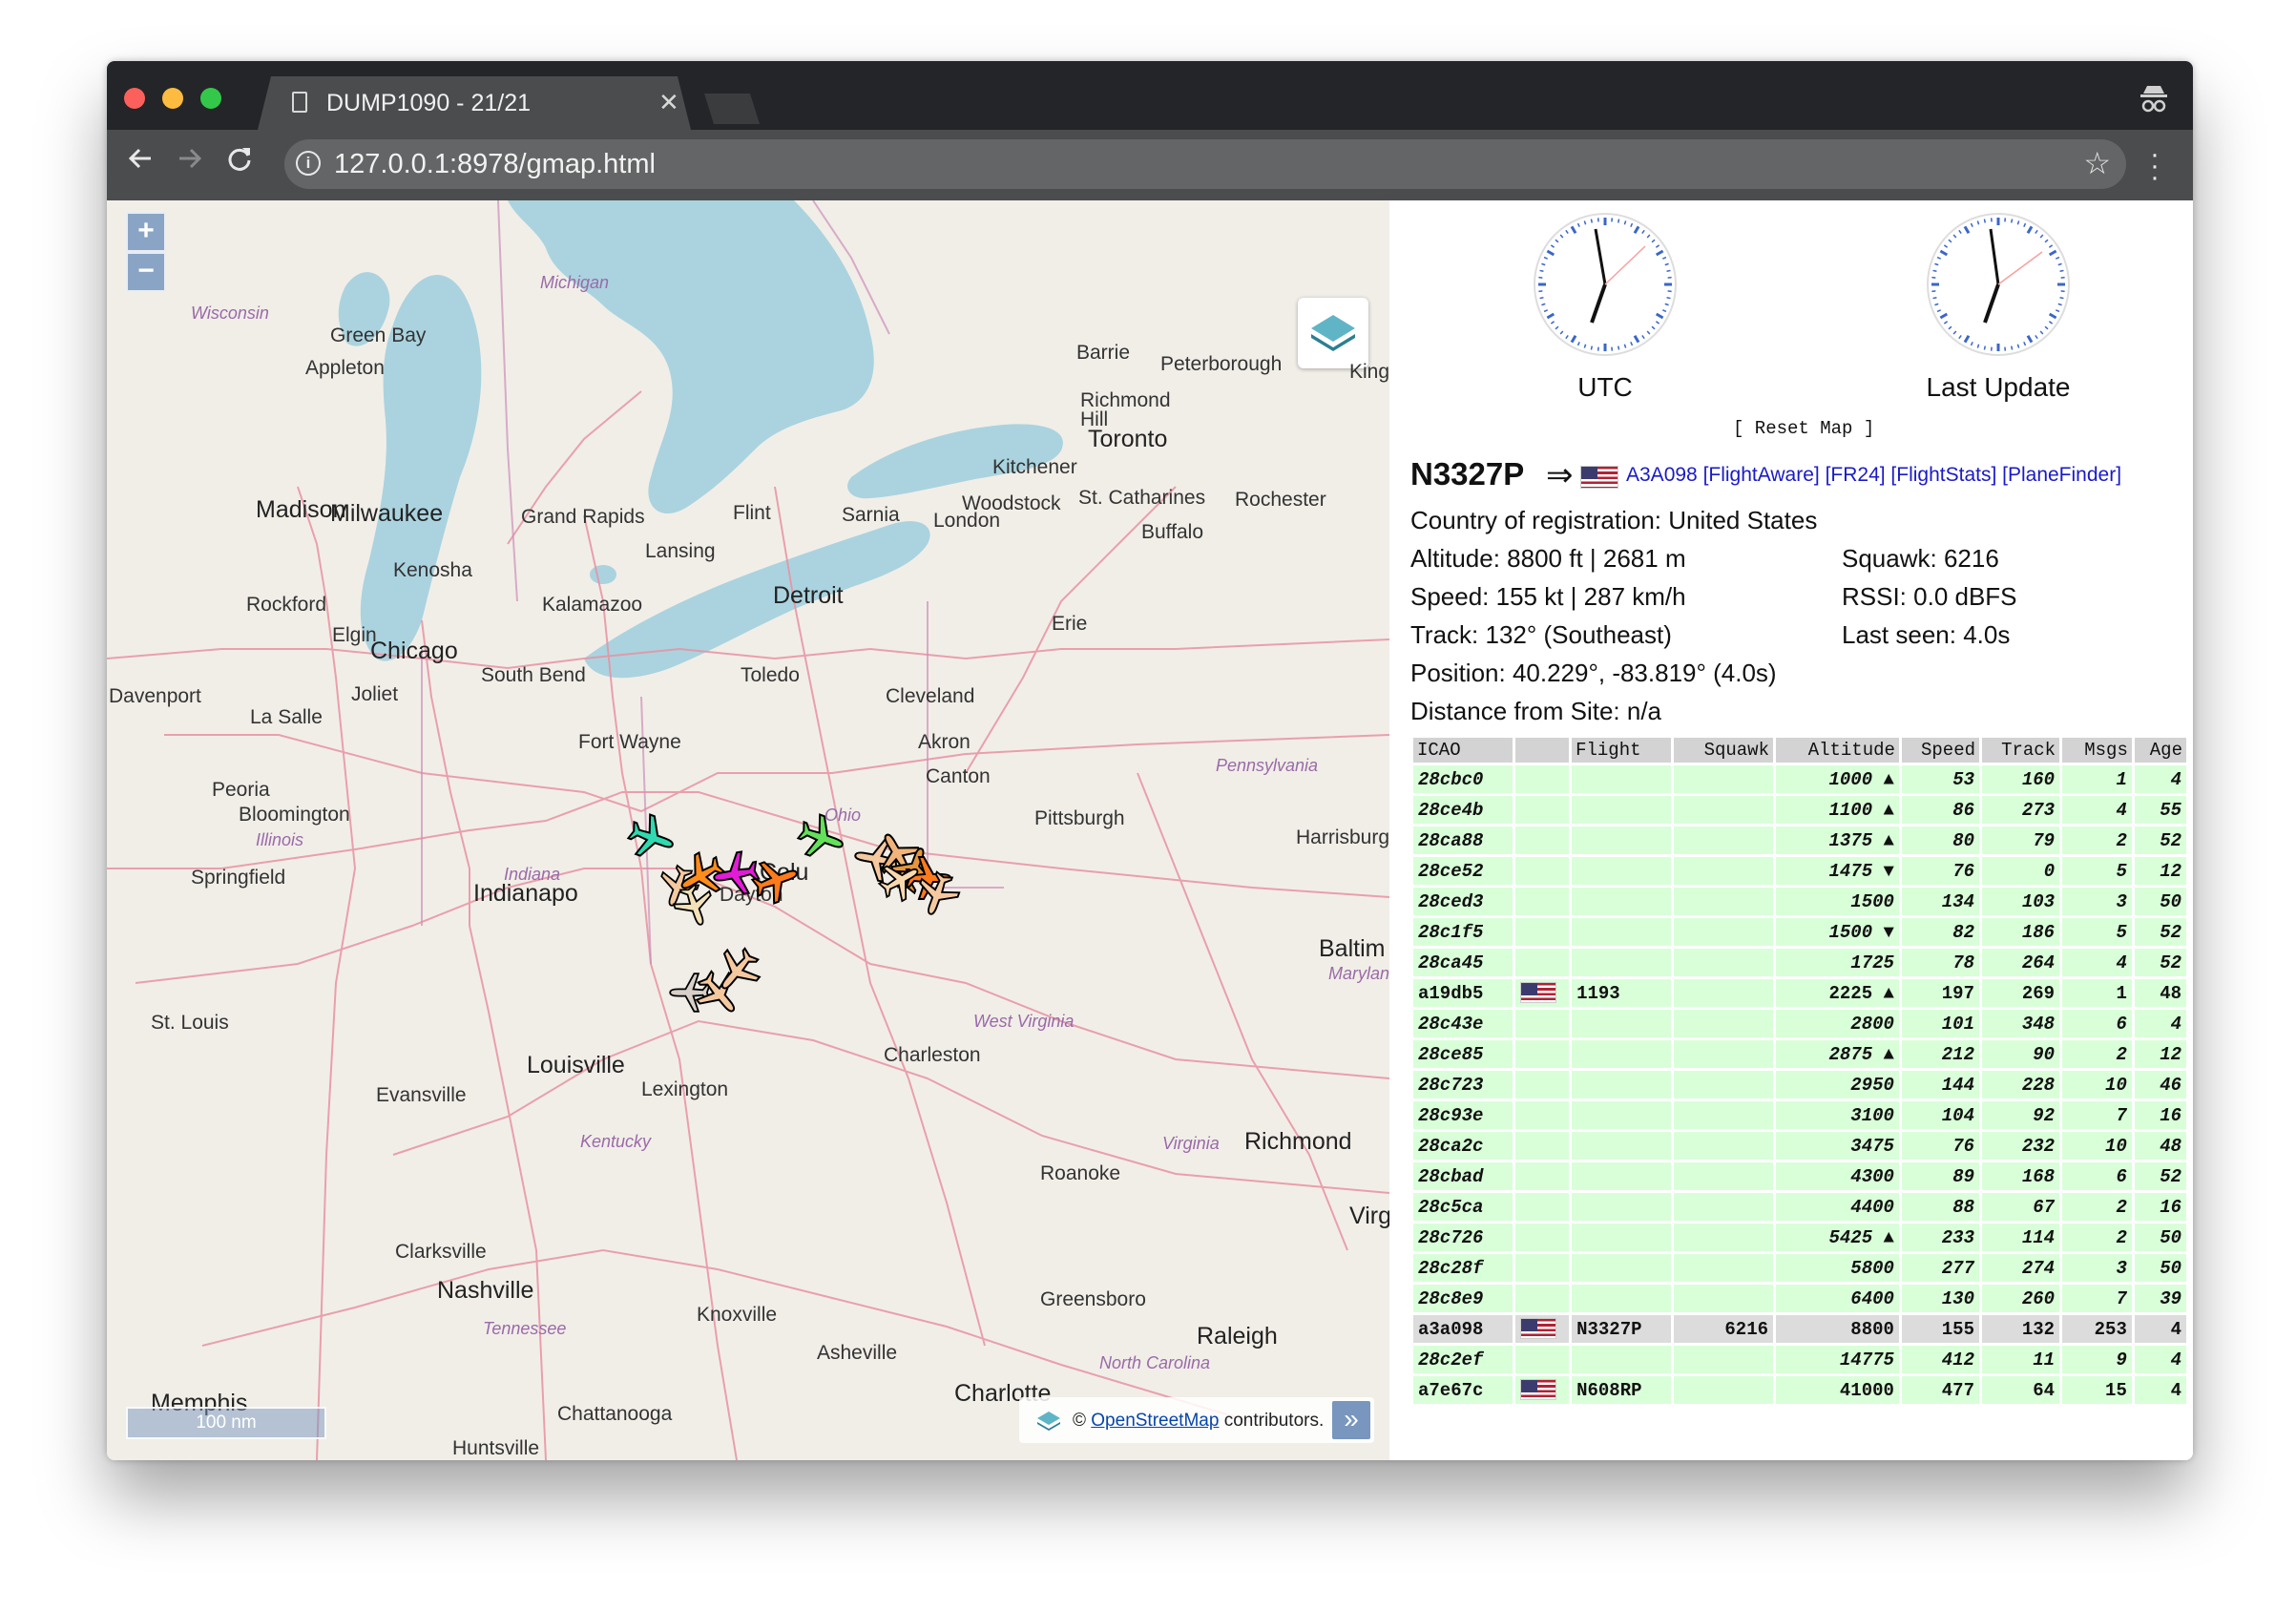  Describe the element at coordinates (2021, 779) in the screenshot. I see `cell-track: 160` at that location.